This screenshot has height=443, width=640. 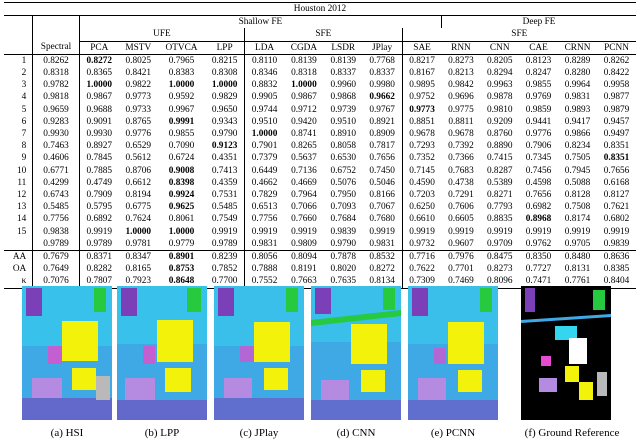 I want to click on caption-lpp: (b) LPP, so click(x=162, y=433).